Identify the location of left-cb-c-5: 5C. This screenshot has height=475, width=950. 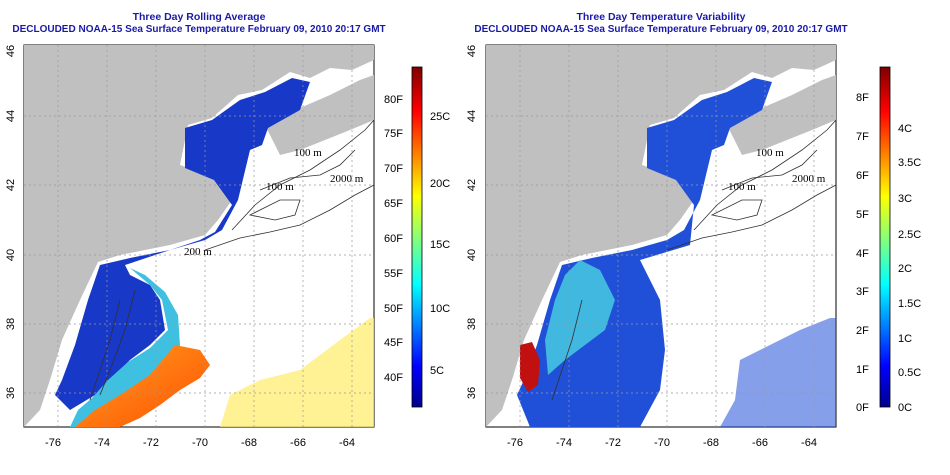
(437, 371).